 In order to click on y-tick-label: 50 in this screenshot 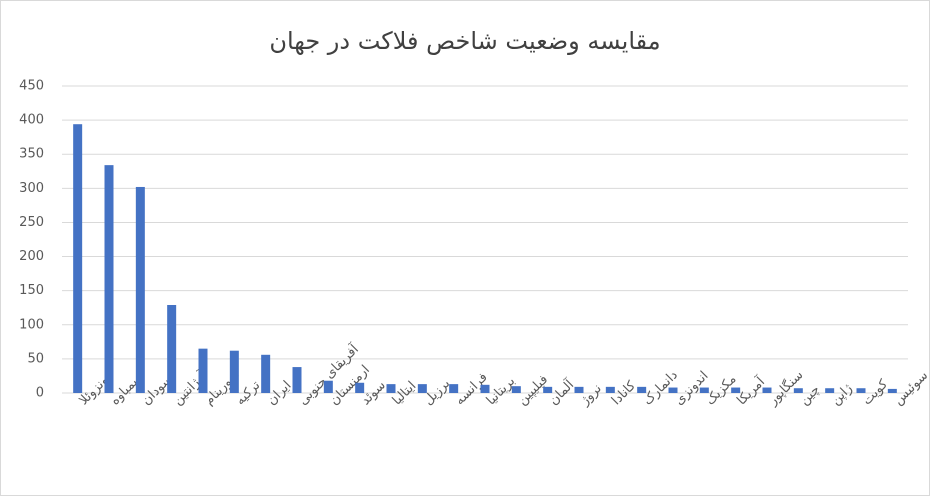, I will do `click(35, 358)`.